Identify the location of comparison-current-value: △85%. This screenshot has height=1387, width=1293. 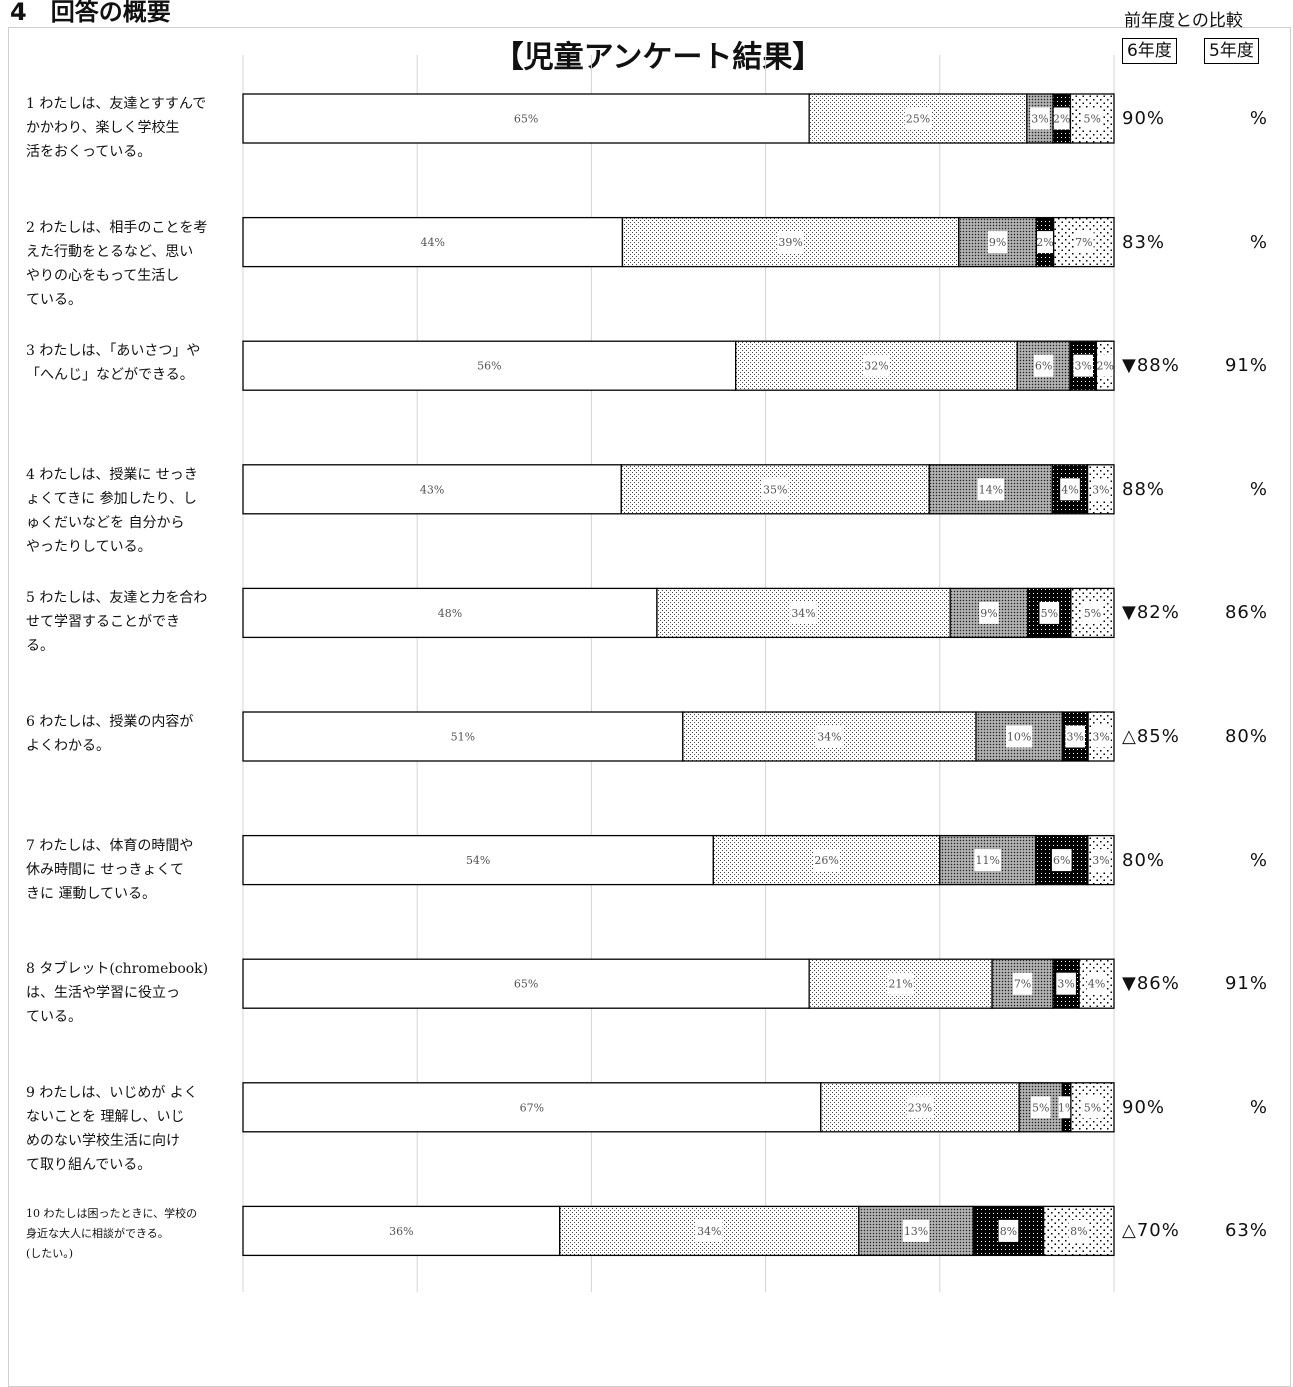
(1151, 736).